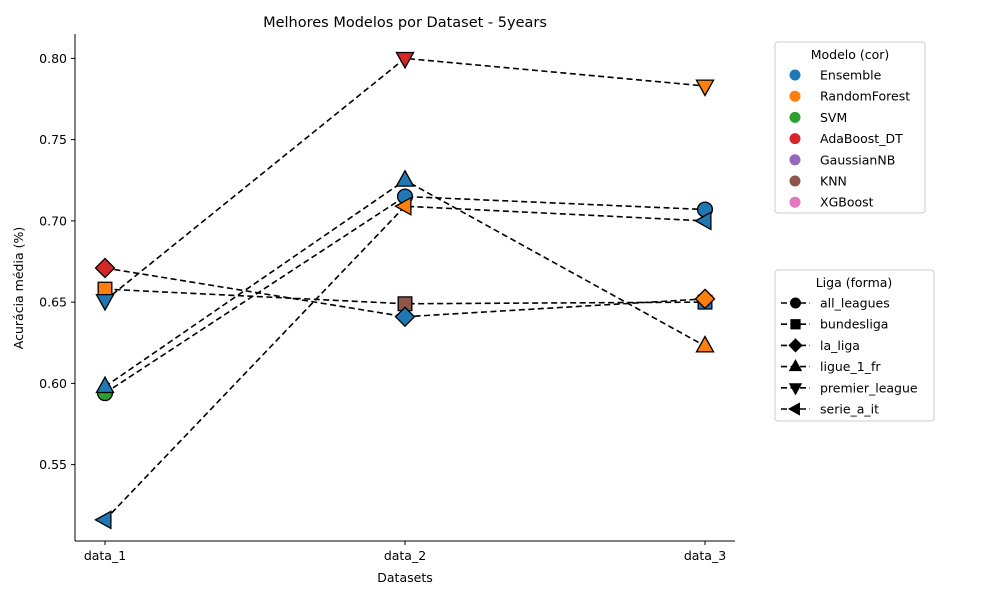 This screenshot has width=1000, height=600. What do you see at coordinates (795, 365) in the screenshot?
I see `legend-marker-ligue_1_fr` at bounding box center [795, 365].